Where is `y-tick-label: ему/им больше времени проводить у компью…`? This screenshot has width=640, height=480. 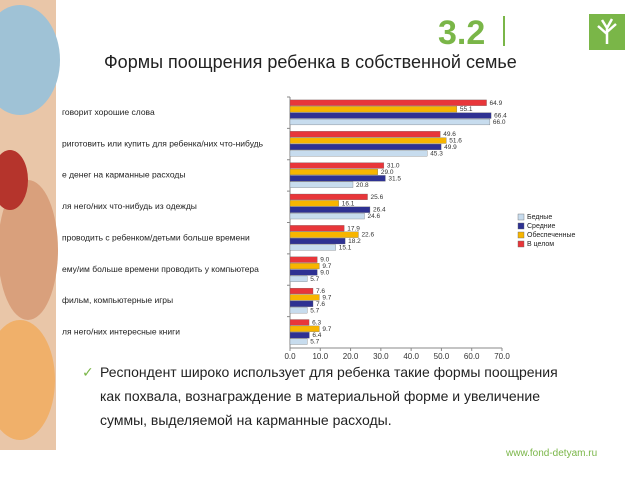
y-tick-label: ему/им больше времени проводить у компью… is located at coordinates (160, 269).